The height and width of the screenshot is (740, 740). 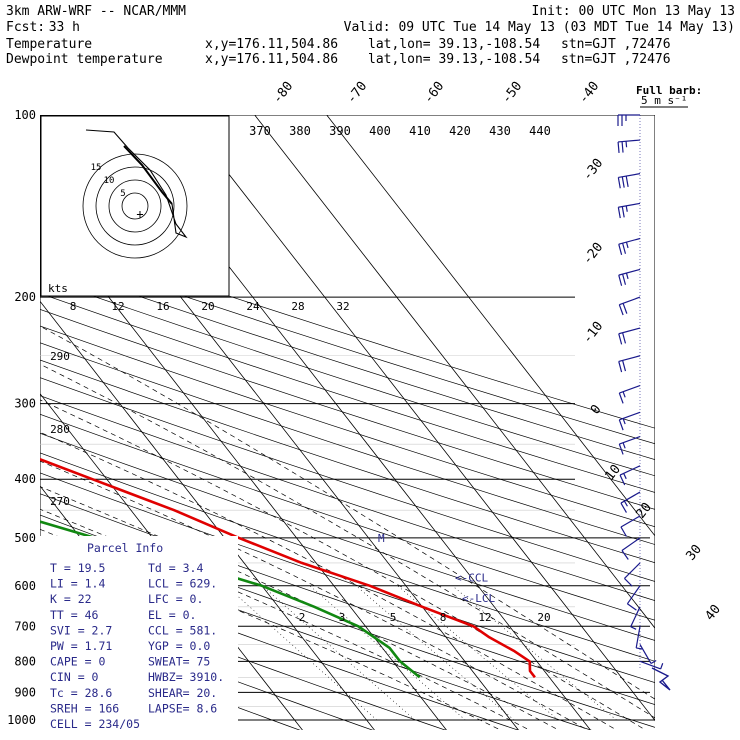 What do you see at coordinates (96, 168) in the screenshot?
I see `hodograph-ring-label: 15` at bounding box center [96, 168].